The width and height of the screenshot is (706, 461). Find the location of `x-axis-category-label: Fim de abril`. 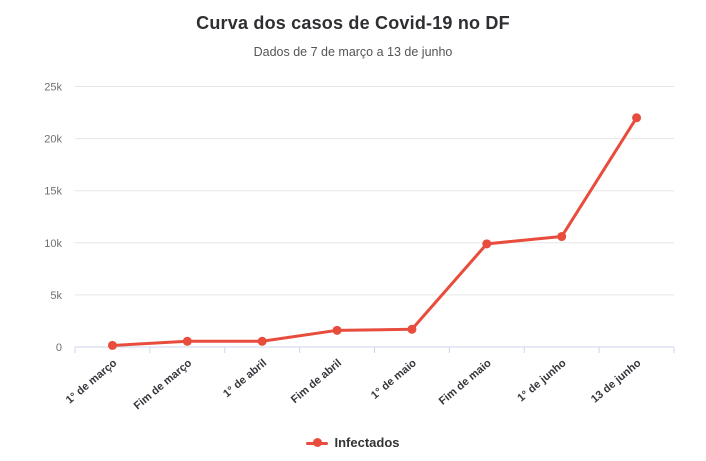

x-axis-category-label: Fim de abril is located at coordinates (316, 381).